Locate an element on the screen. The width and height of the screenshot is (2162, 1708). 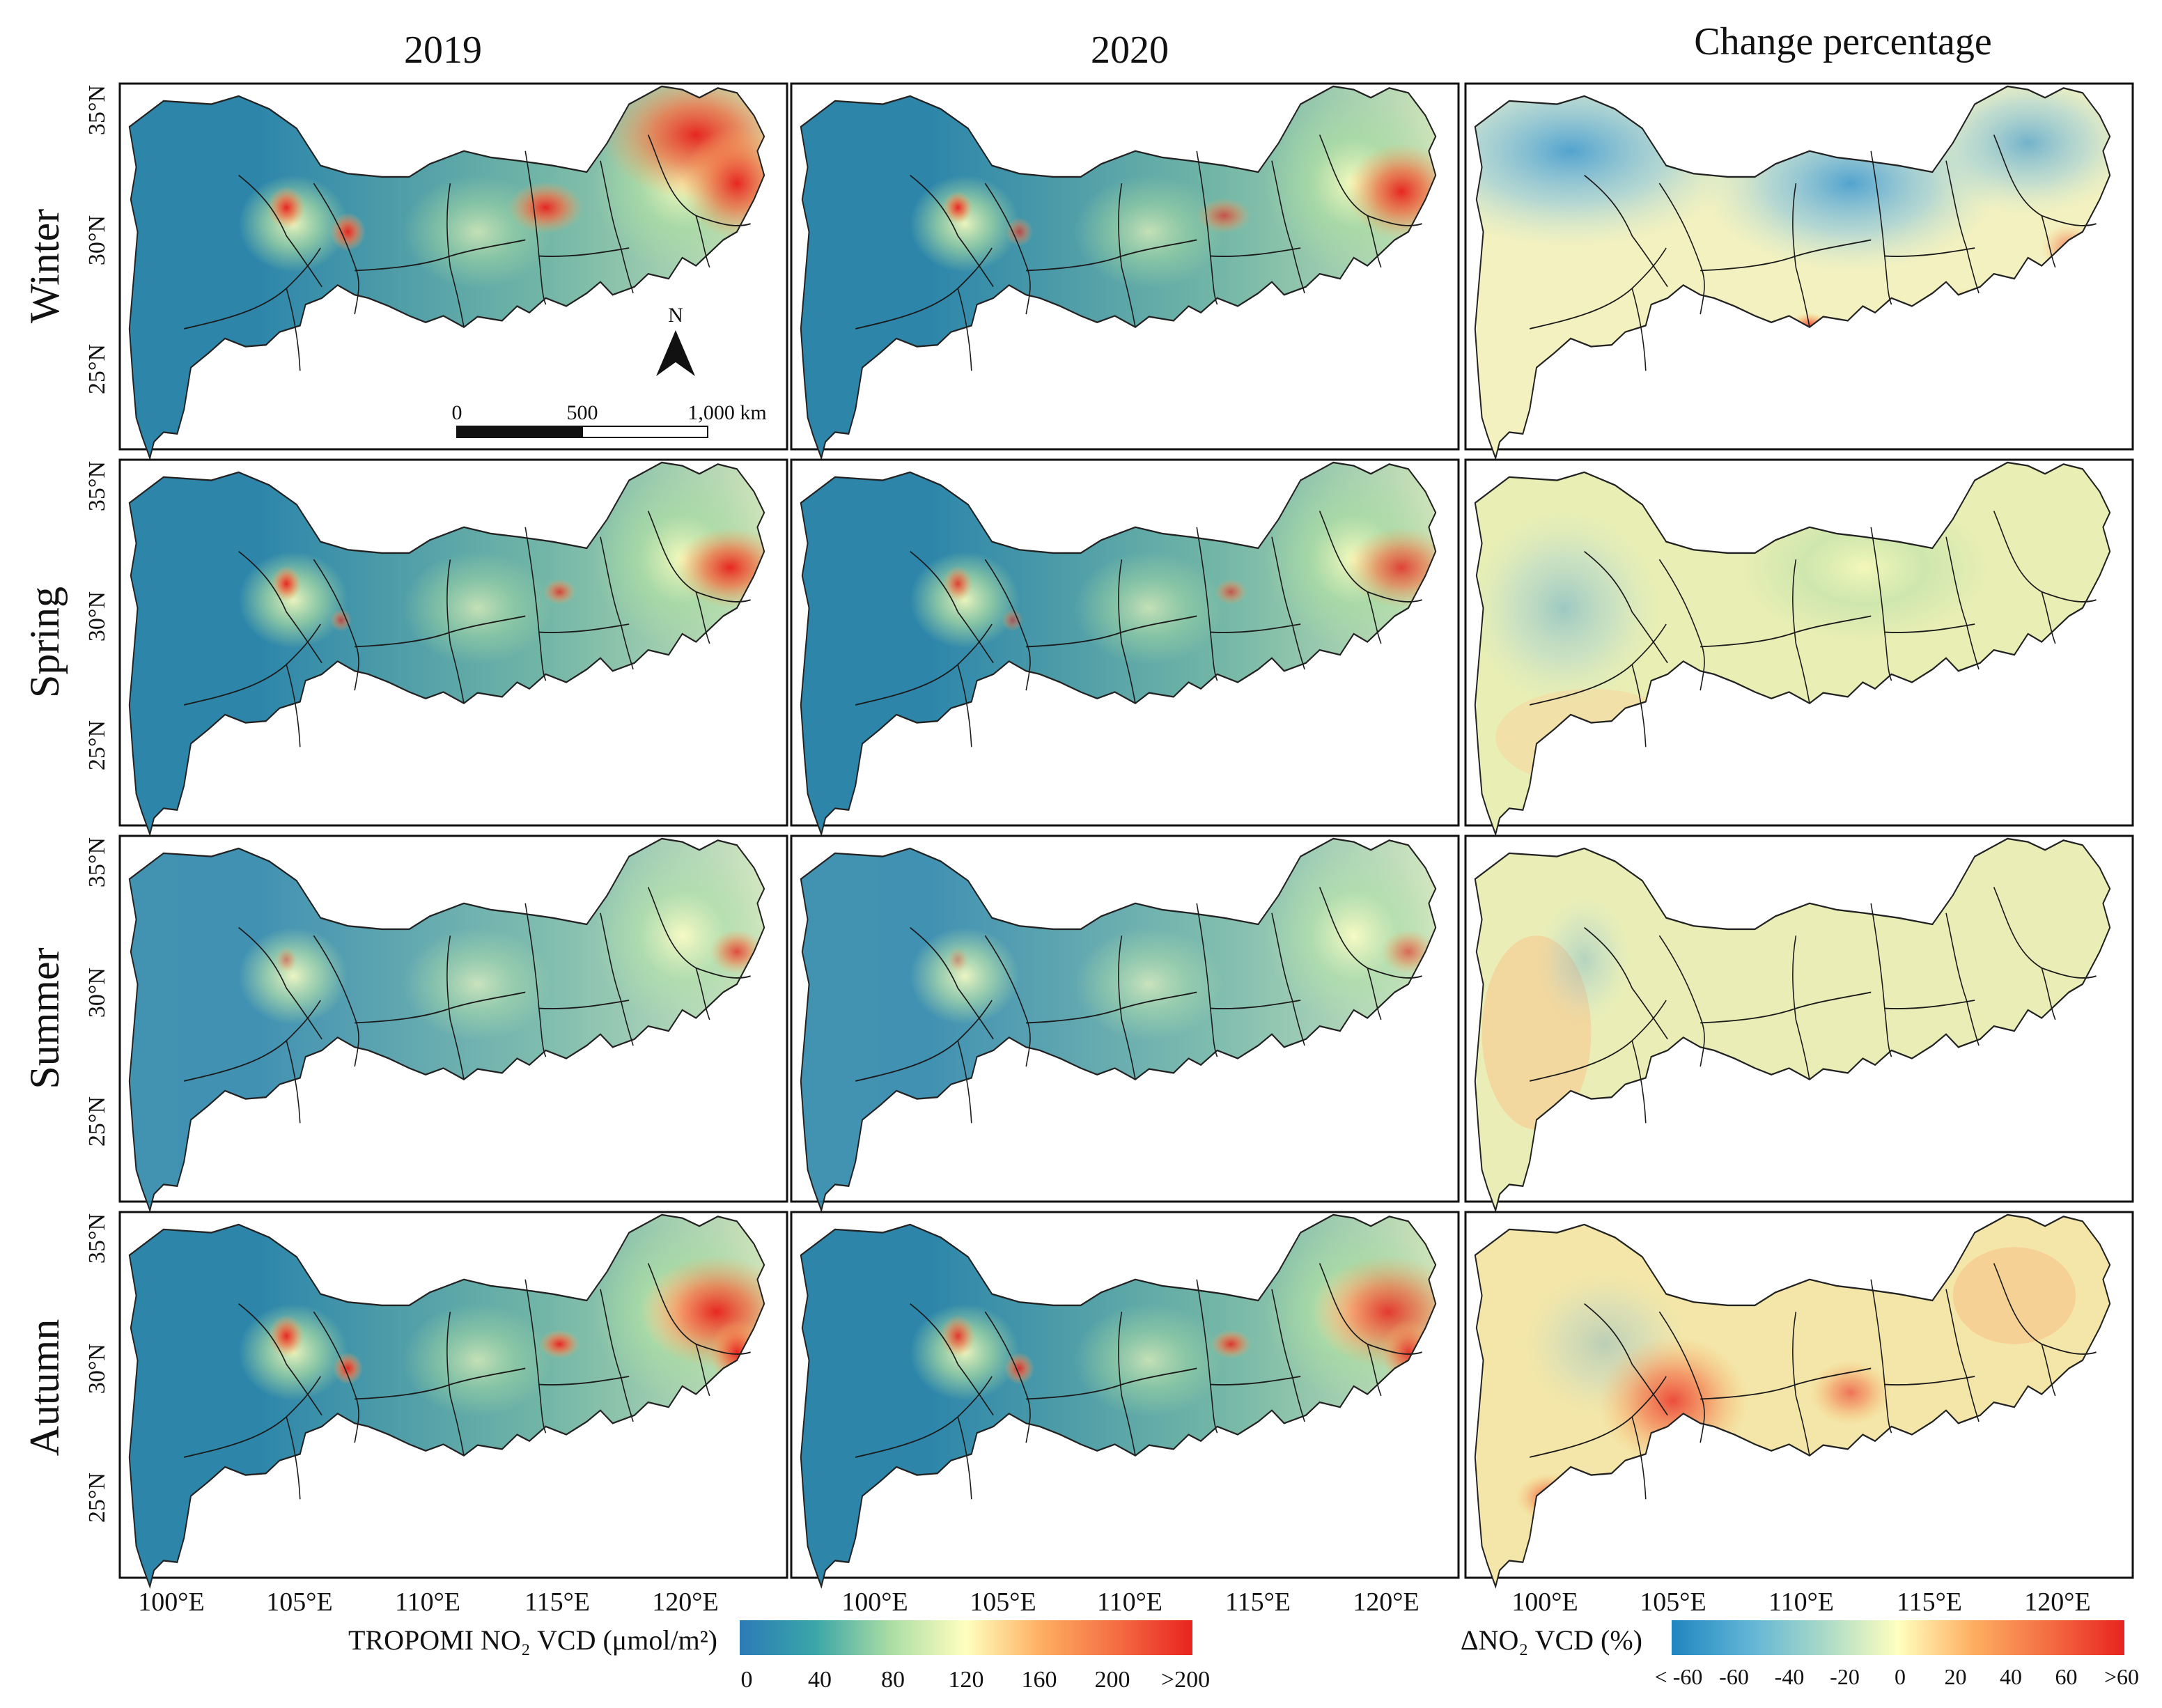
panel-winter-change is located at coordinates (1799, 270).